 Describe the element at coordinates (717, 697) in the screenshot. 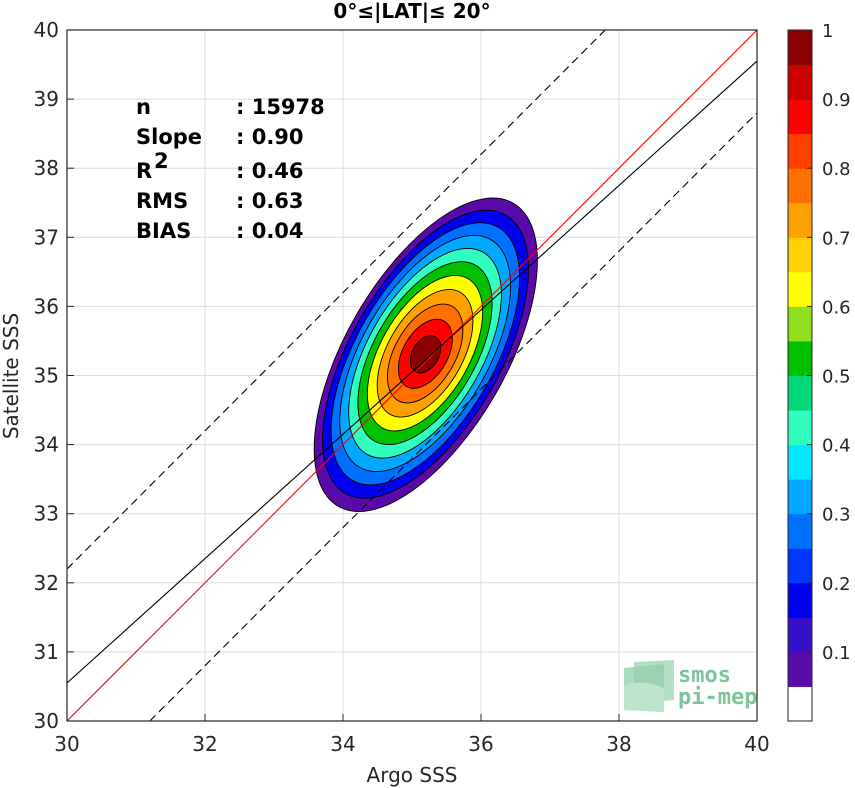

I see `logo-line2: pi-mep` at that location.